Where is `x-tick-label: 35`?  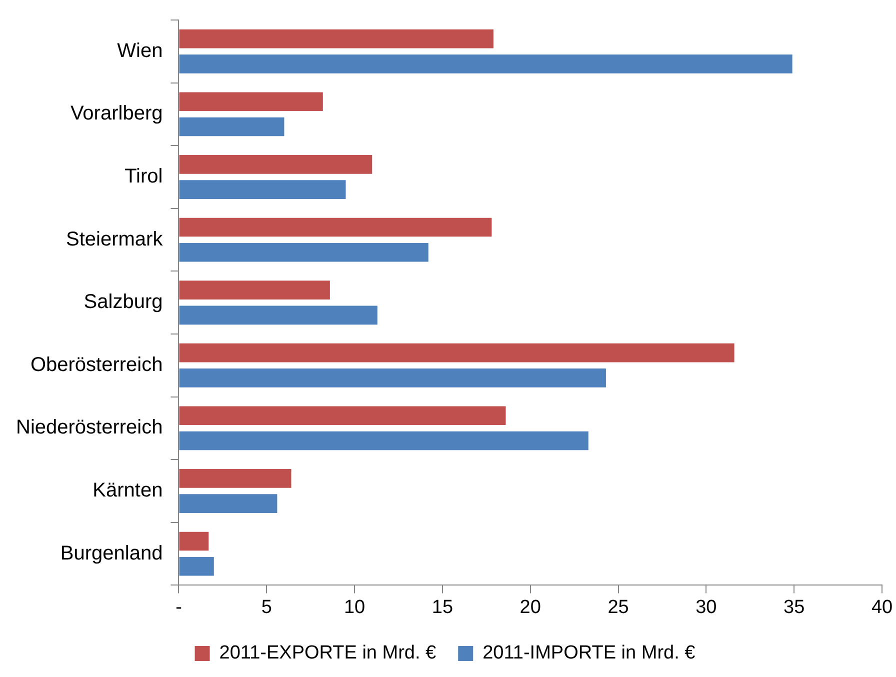 x-tick-label: 35 is located at coordinates (794, 607).